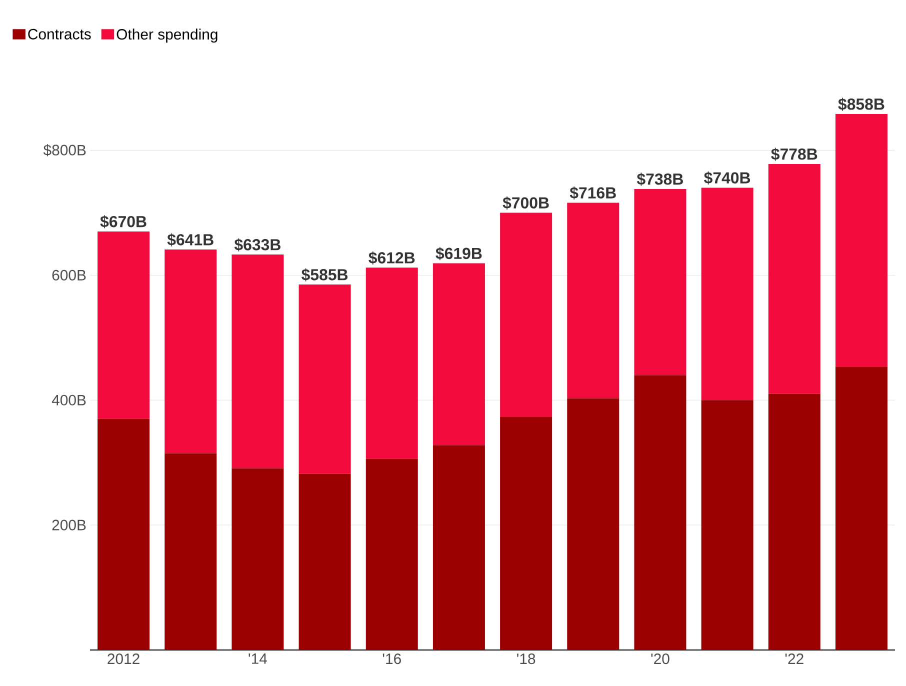 The width and height of the screenshot is (906, 686). What do you see at coordinates (727, 178) in the screenshot?
I see `total-label: $740B` at bounding box center [727, 178].